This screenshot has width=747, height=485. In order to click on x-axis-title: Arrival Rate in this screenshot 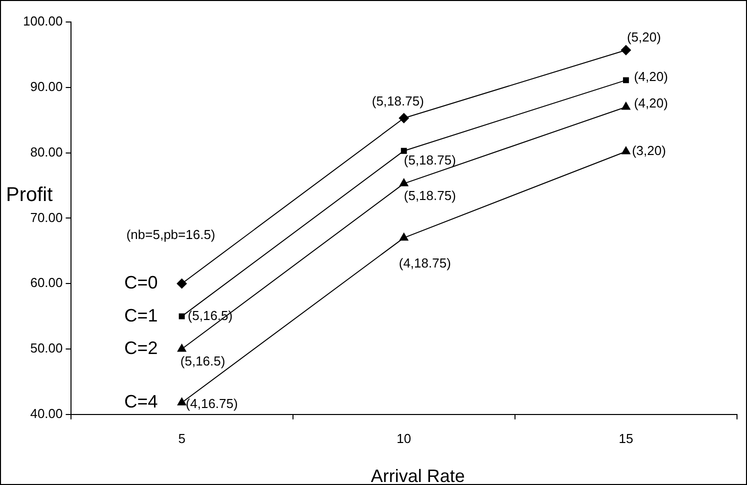, I will do `click(417, 475)`.